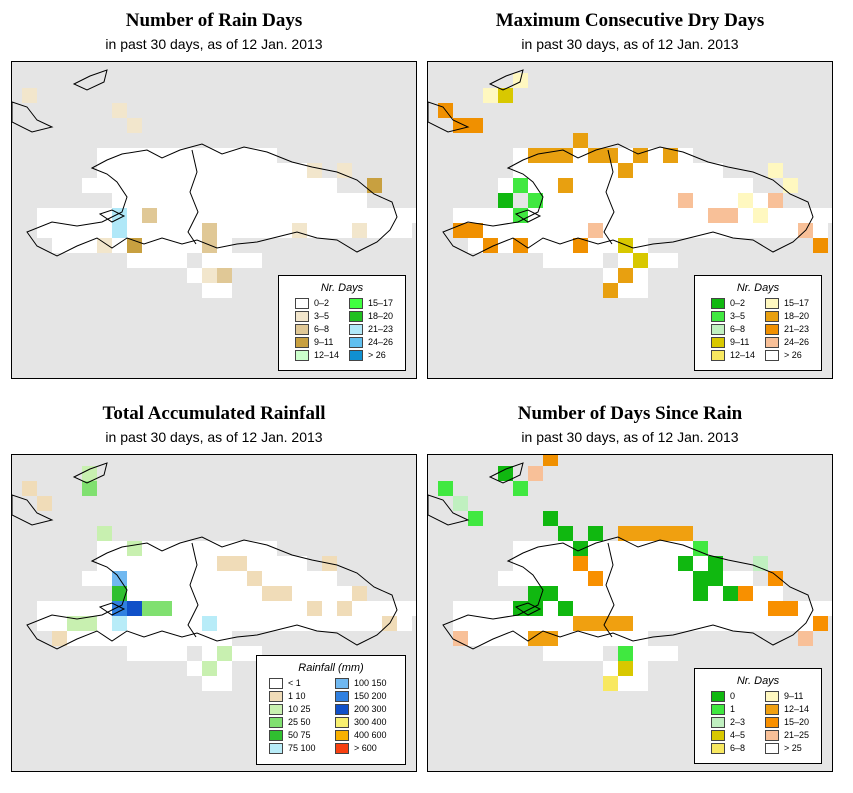 This screenshot has height=793, width=853. What do you see at coordinates (797, 303) in the screenshot?
I see `legend-label: 15–17` at bounding box center [797, 303].